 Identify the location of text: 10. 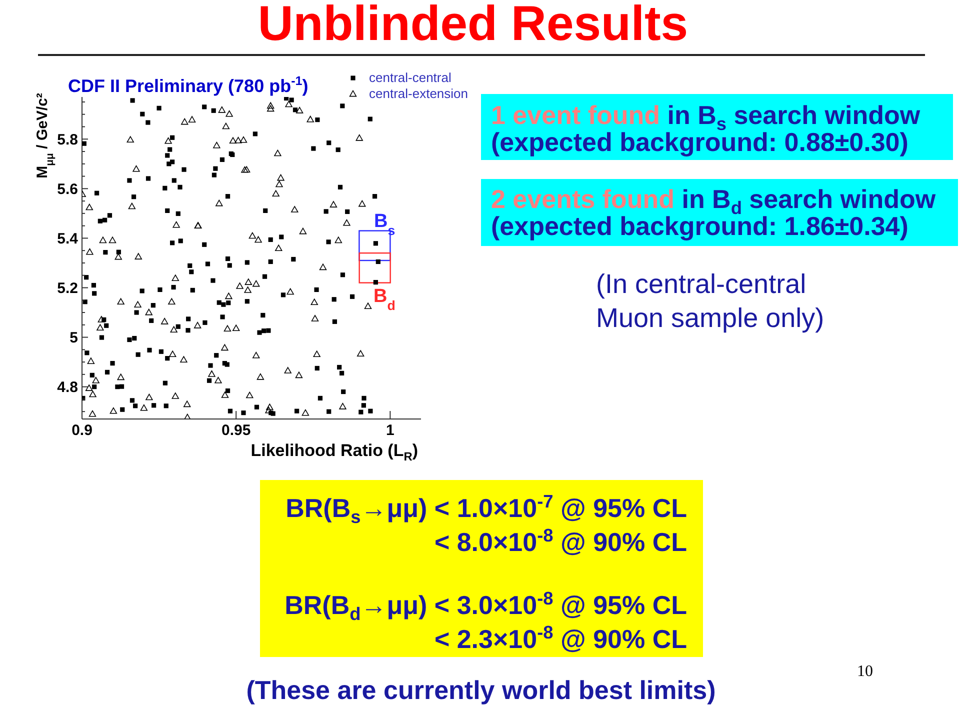
(865, 671).